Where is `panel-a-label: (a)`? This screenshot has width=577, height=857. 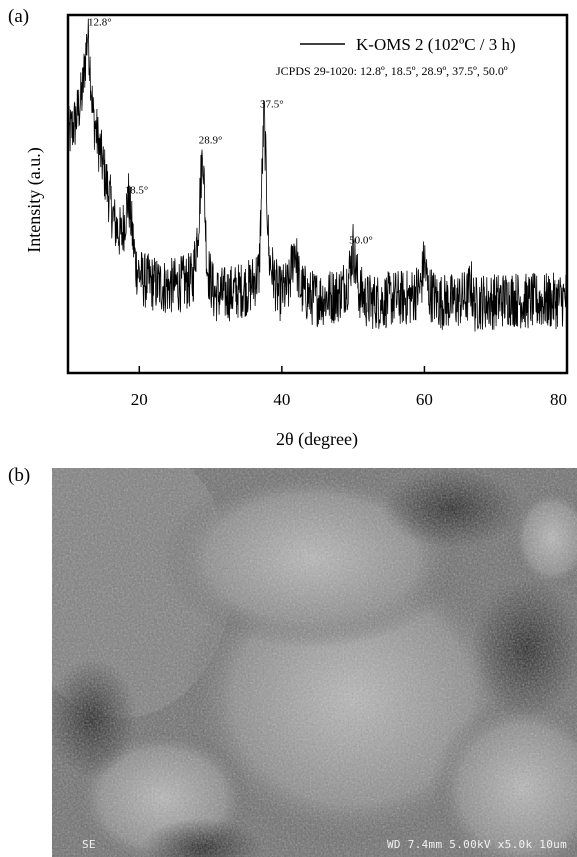
panel-a-label: (a) is located at coordinates (19, 16).